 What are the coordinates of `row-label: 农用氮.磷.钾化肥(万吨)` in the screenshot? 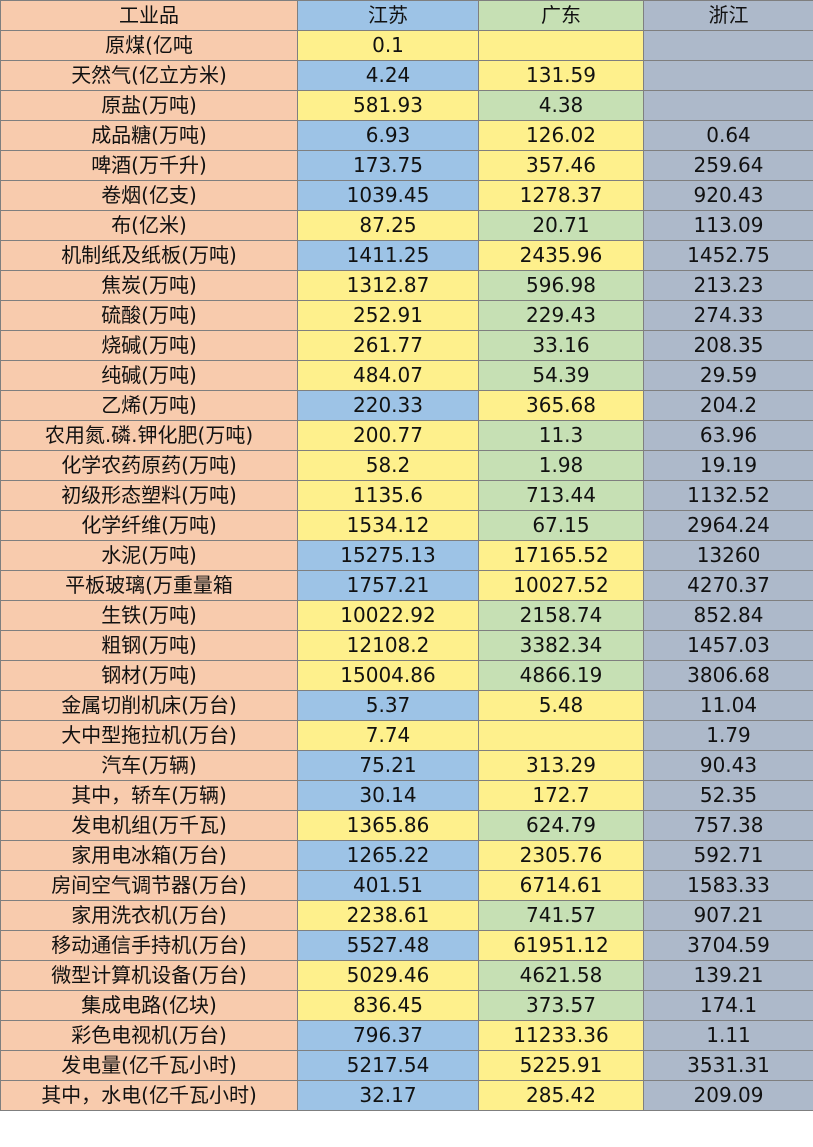 It's located at (149, 435).